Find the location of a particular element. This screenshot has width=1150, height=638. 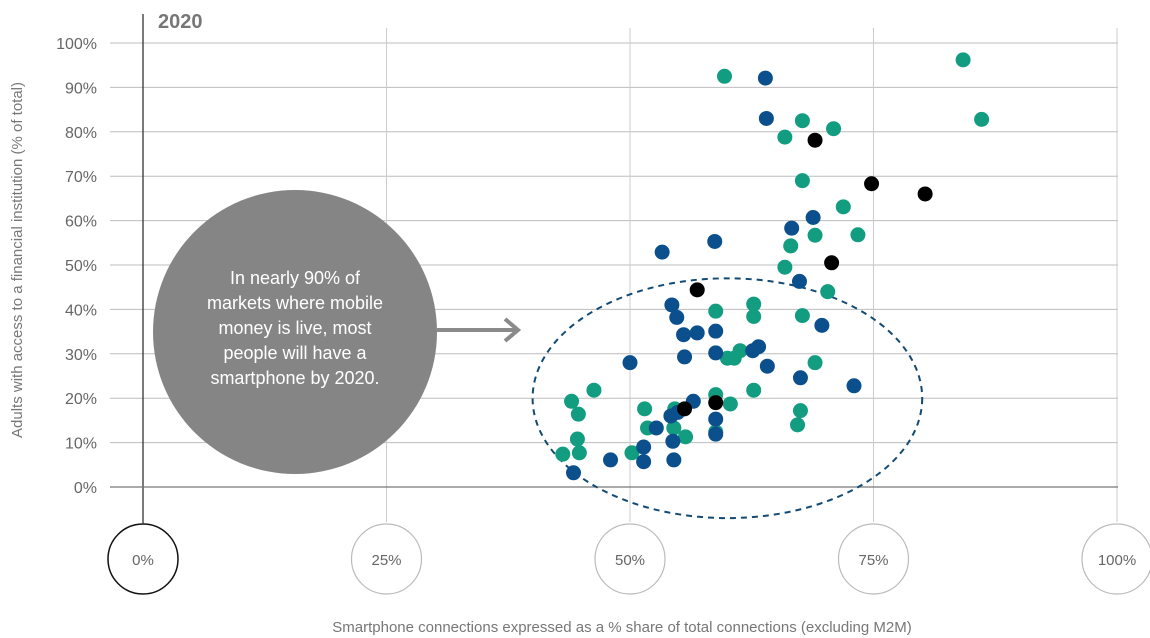

y-tick-label: 30% is located at coordinates (81, 355).